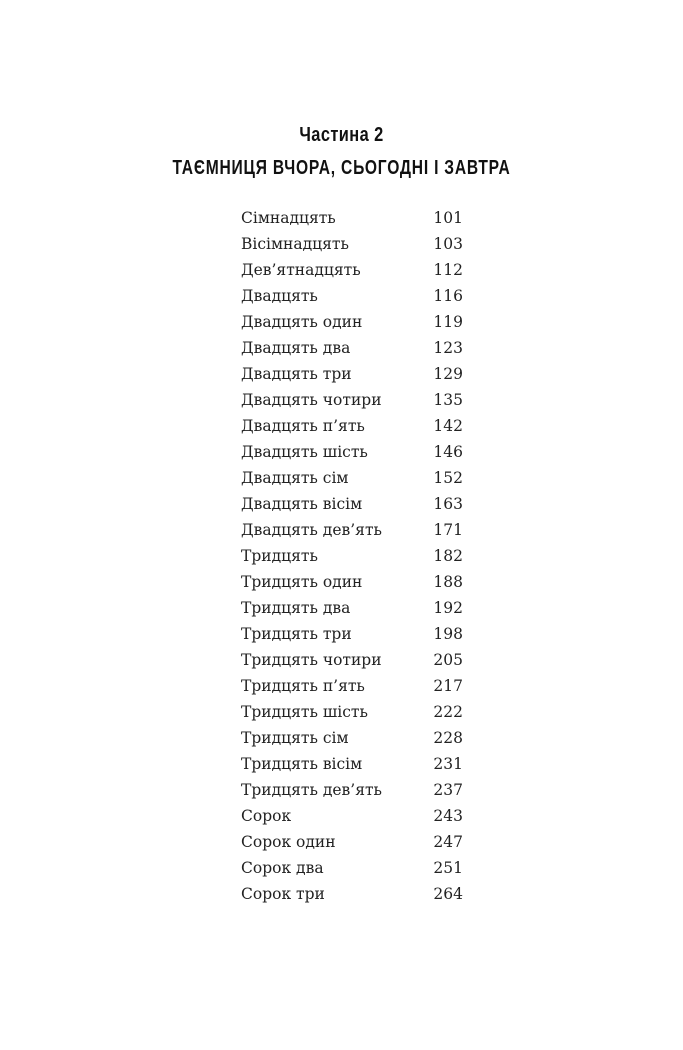 The height and width of the screenshot is (1050, 683). Describe the element at coordinates (448, 660) in the screenshot. I see `toc-entry-page: 205` at that location.